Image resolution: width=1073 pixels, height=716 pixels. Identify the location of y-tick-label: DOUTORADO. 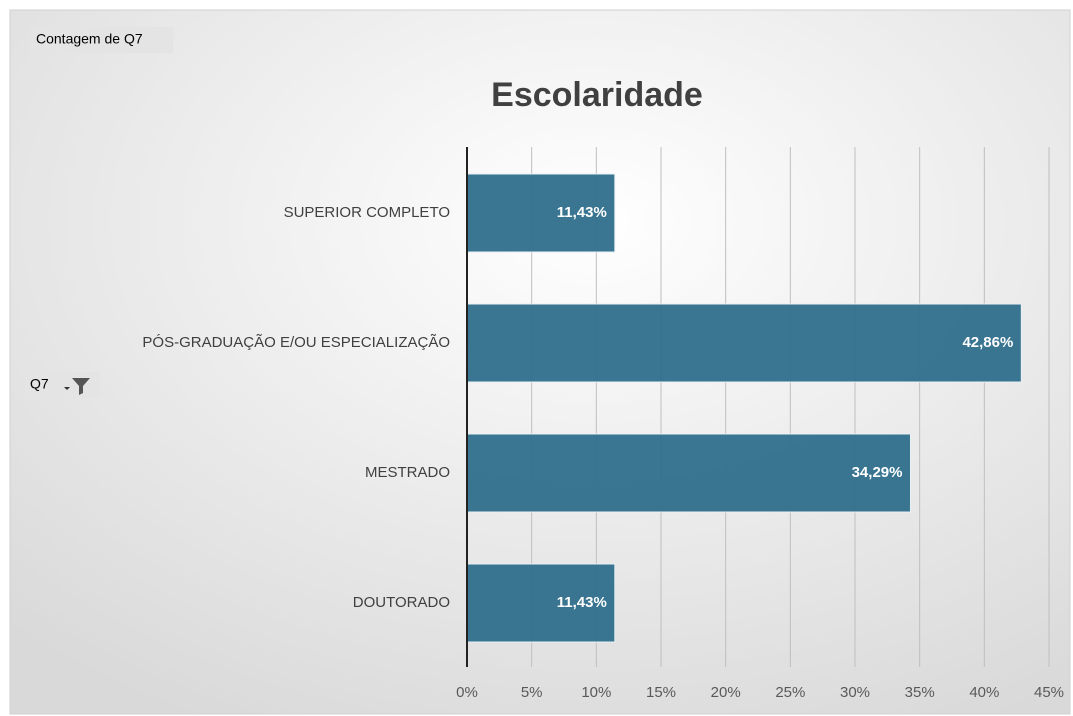
(401, 602).